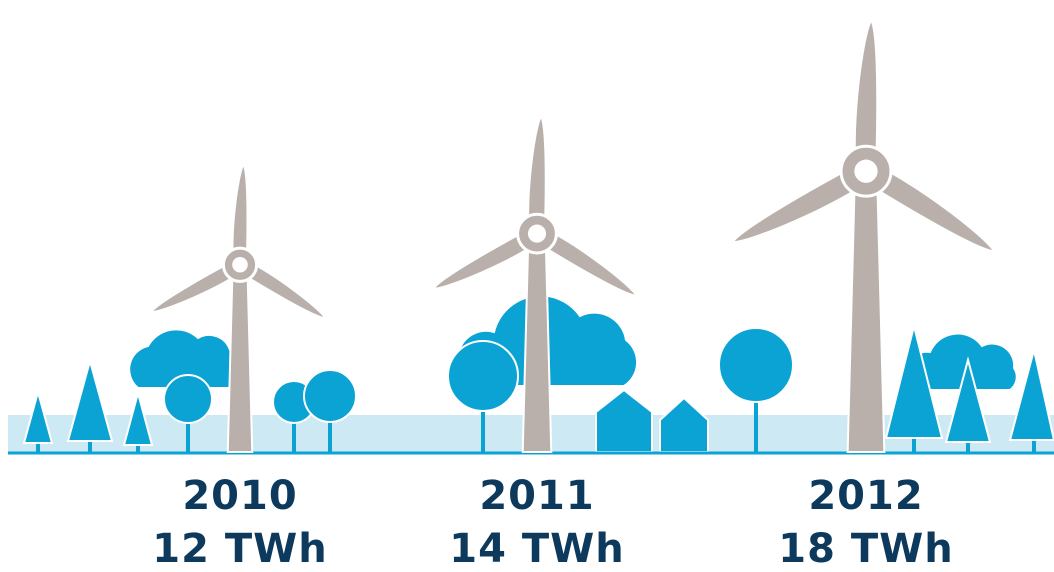 The height and width of the screenshot is (572, 1054). I want to click on house, so click(652, 420).